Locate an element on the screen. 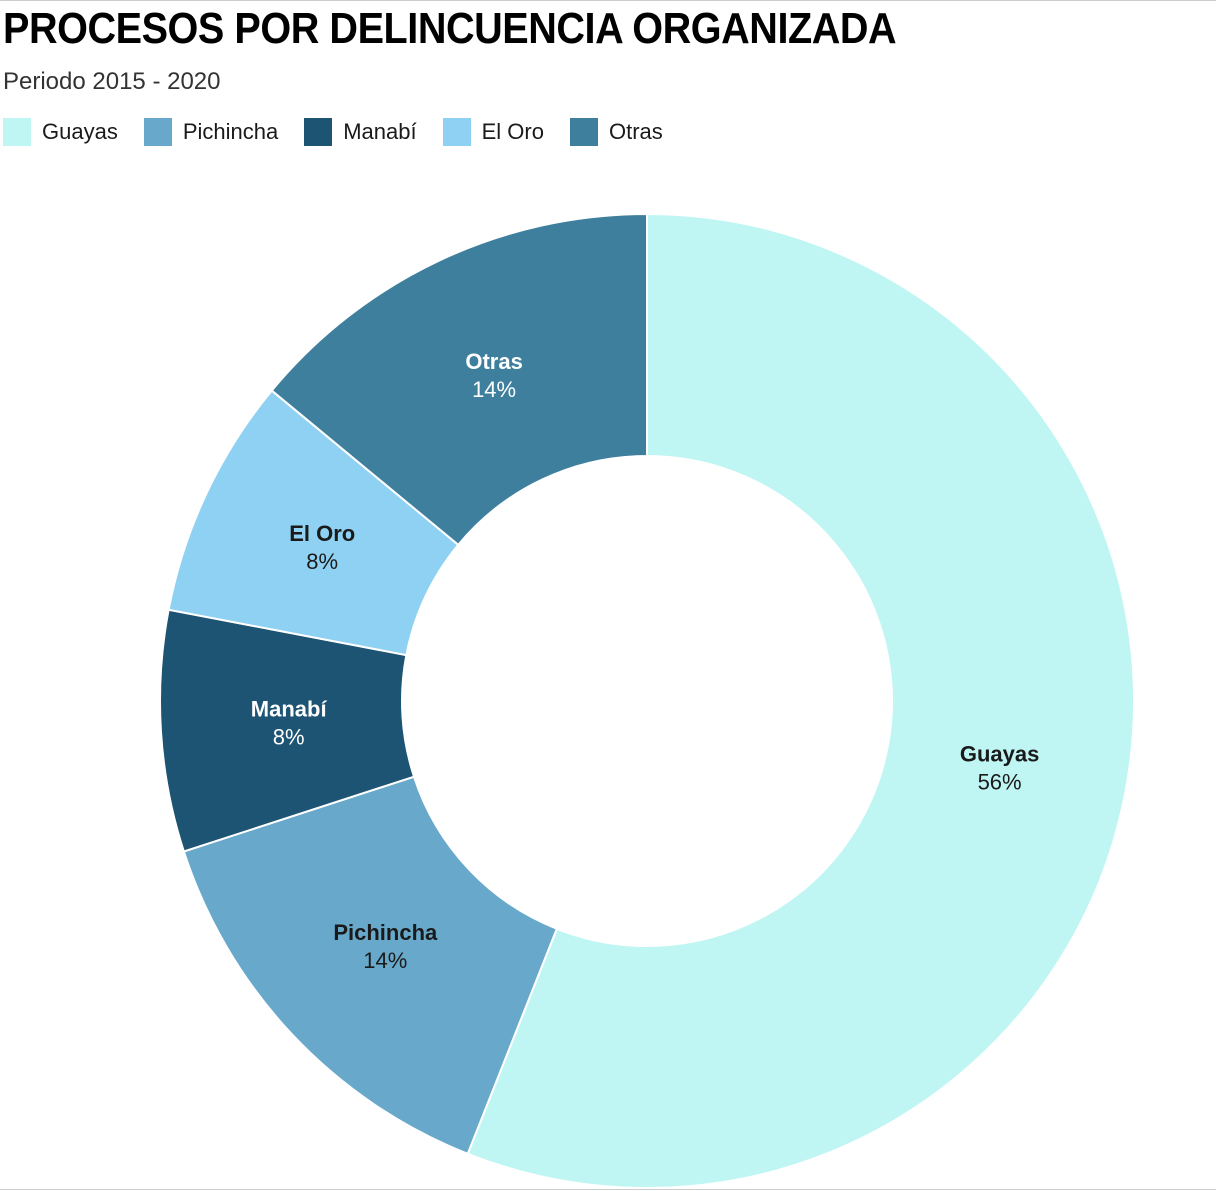  slice-percent-guayas: 56% is located at coordinates (1000, 781).